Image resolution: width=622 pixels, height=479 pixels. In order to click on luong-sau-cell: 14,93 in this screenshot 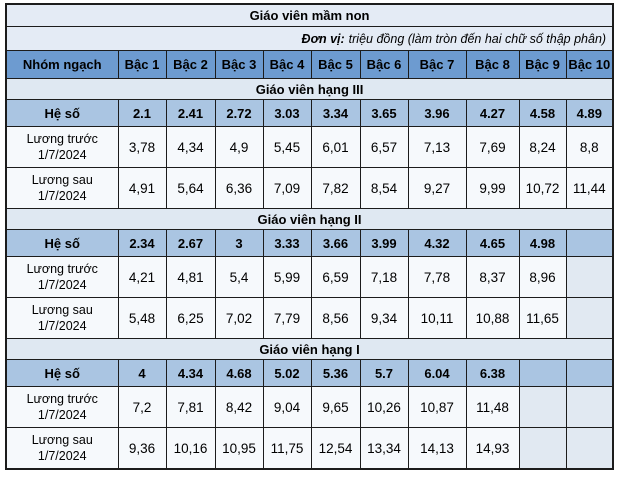, I will do `click(492, 448)`.